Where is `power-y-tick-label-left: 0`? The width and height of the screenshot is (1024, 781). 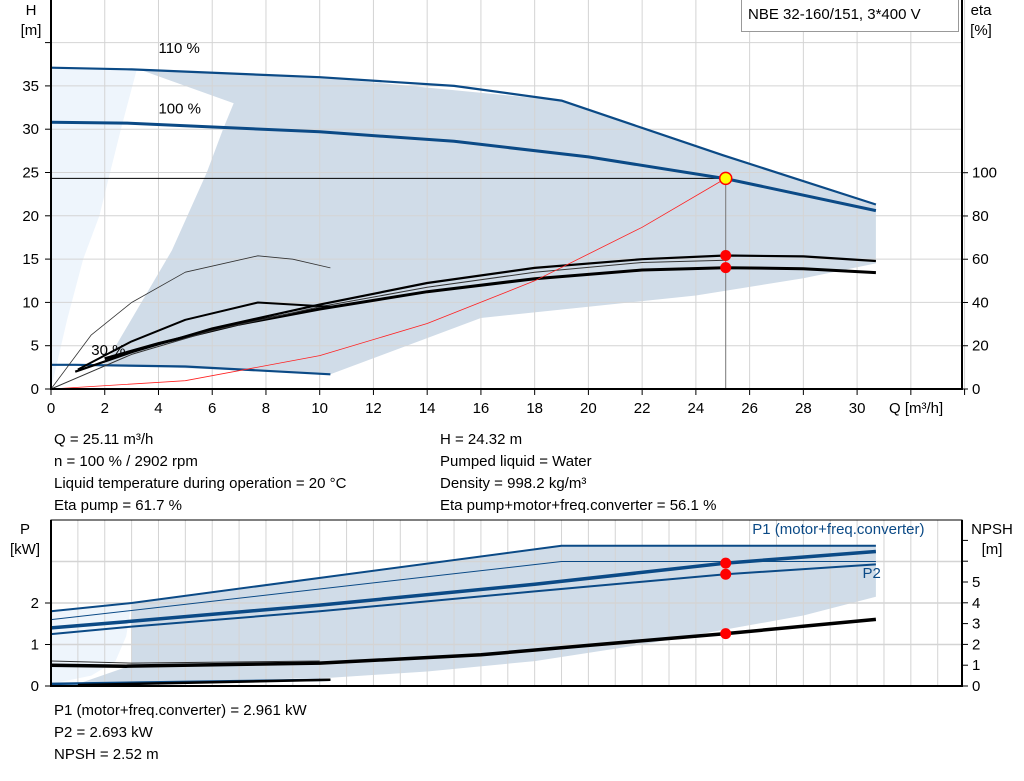 power-y-tick-label-left: 0 is located at coordinates (35, 686).